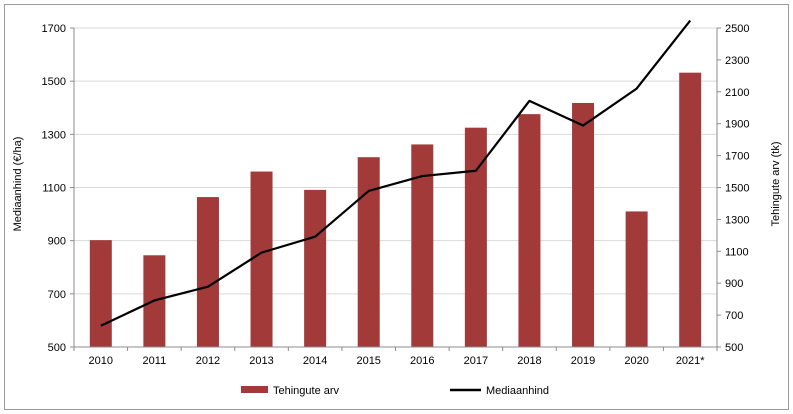 The height and width of the screenshot is (414, 793). Describe the element at coordinates (57, 242) in the screenshot. I see `y-tick-label: 900` at that location.